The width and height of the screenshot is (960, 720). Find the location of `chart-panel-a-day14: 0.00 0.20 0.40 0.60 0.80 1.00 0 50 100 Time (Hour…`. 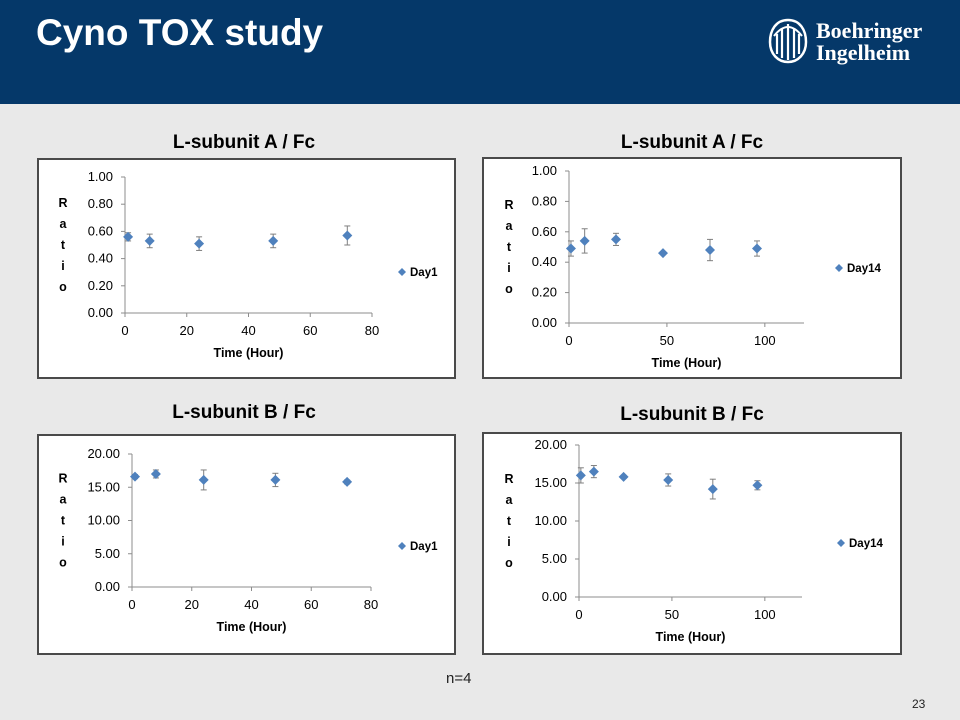

chart-panel-a-day14: 0.00 0.20 0.40 0.60 0.80 1.00 0 50 100 Time (Hour… is located at coordinates (692, 268).